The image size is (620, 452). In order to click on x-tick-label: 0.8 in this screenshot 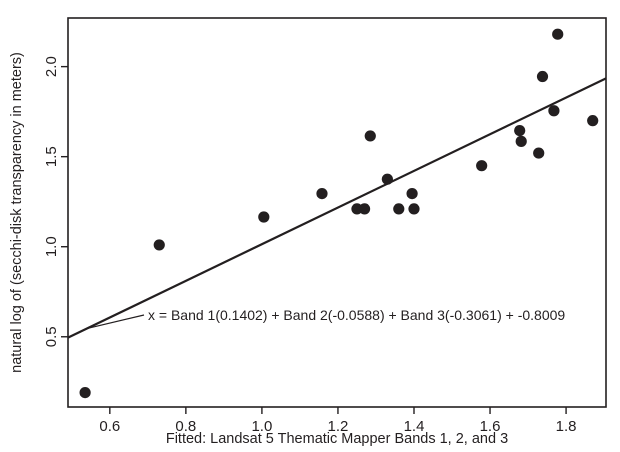, I will do `click(185, 426)`.